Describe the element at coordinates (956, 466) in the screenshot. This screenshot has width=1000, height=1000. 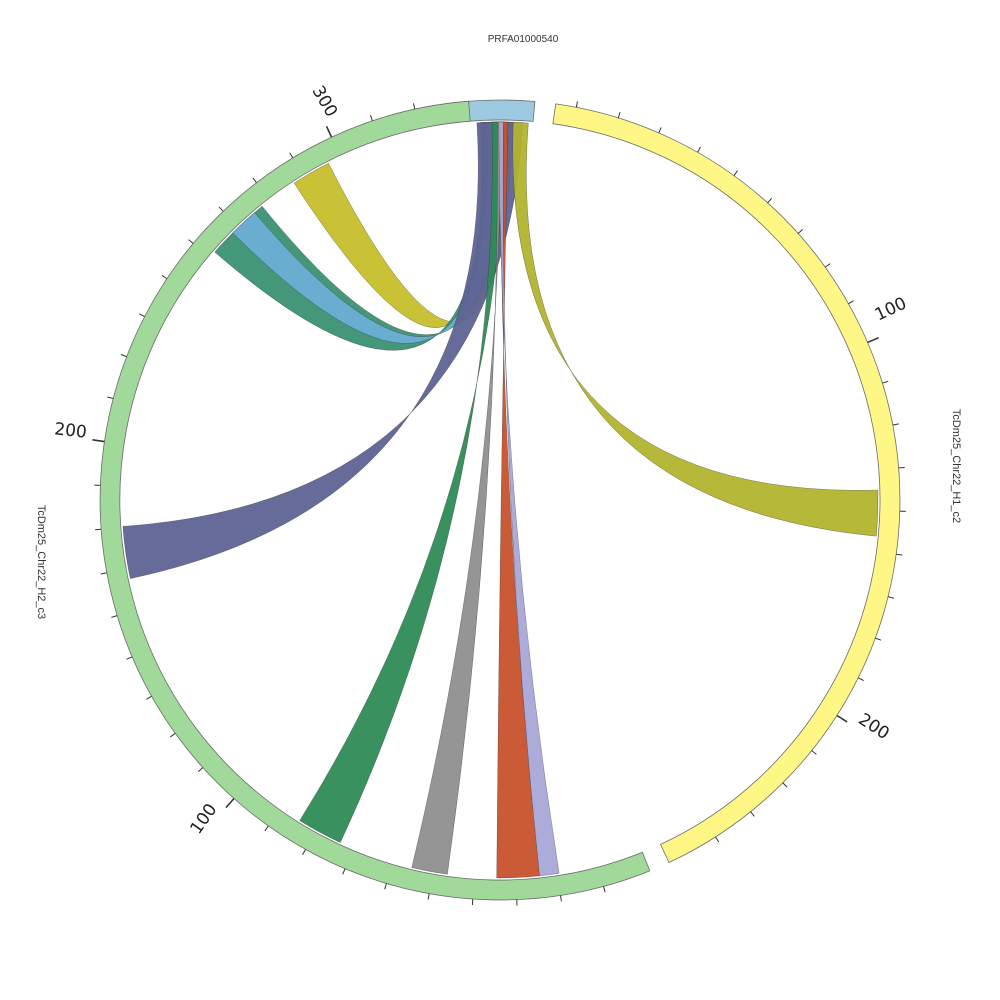
I see `contig-label-h1-c2: TcDm25_Chr22_H1_c2` at that location.